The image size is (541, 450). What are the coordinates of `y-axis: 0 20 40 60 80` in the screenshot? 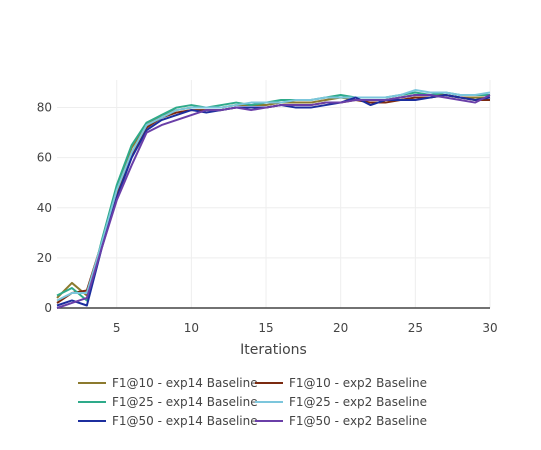 It's located at (44, 208).